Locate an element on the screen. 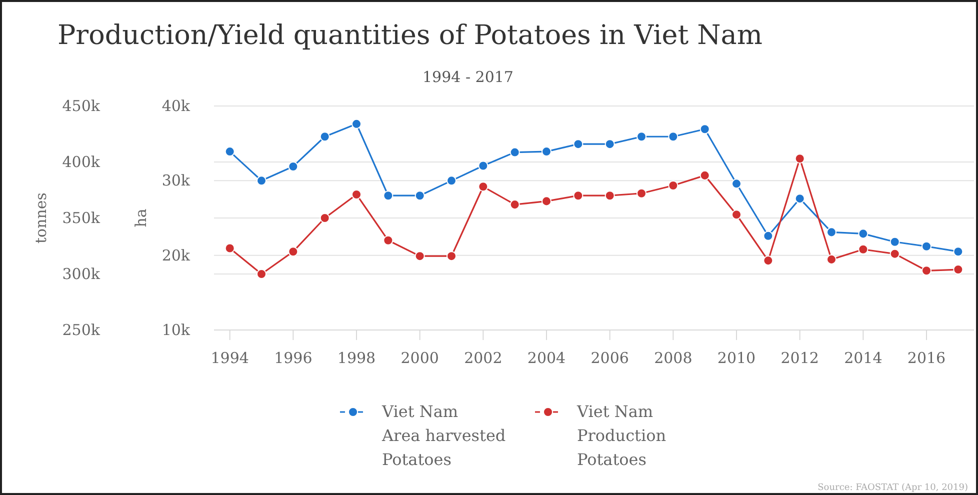  x-tick-label: 2006 is located at coordinates (609, 358).